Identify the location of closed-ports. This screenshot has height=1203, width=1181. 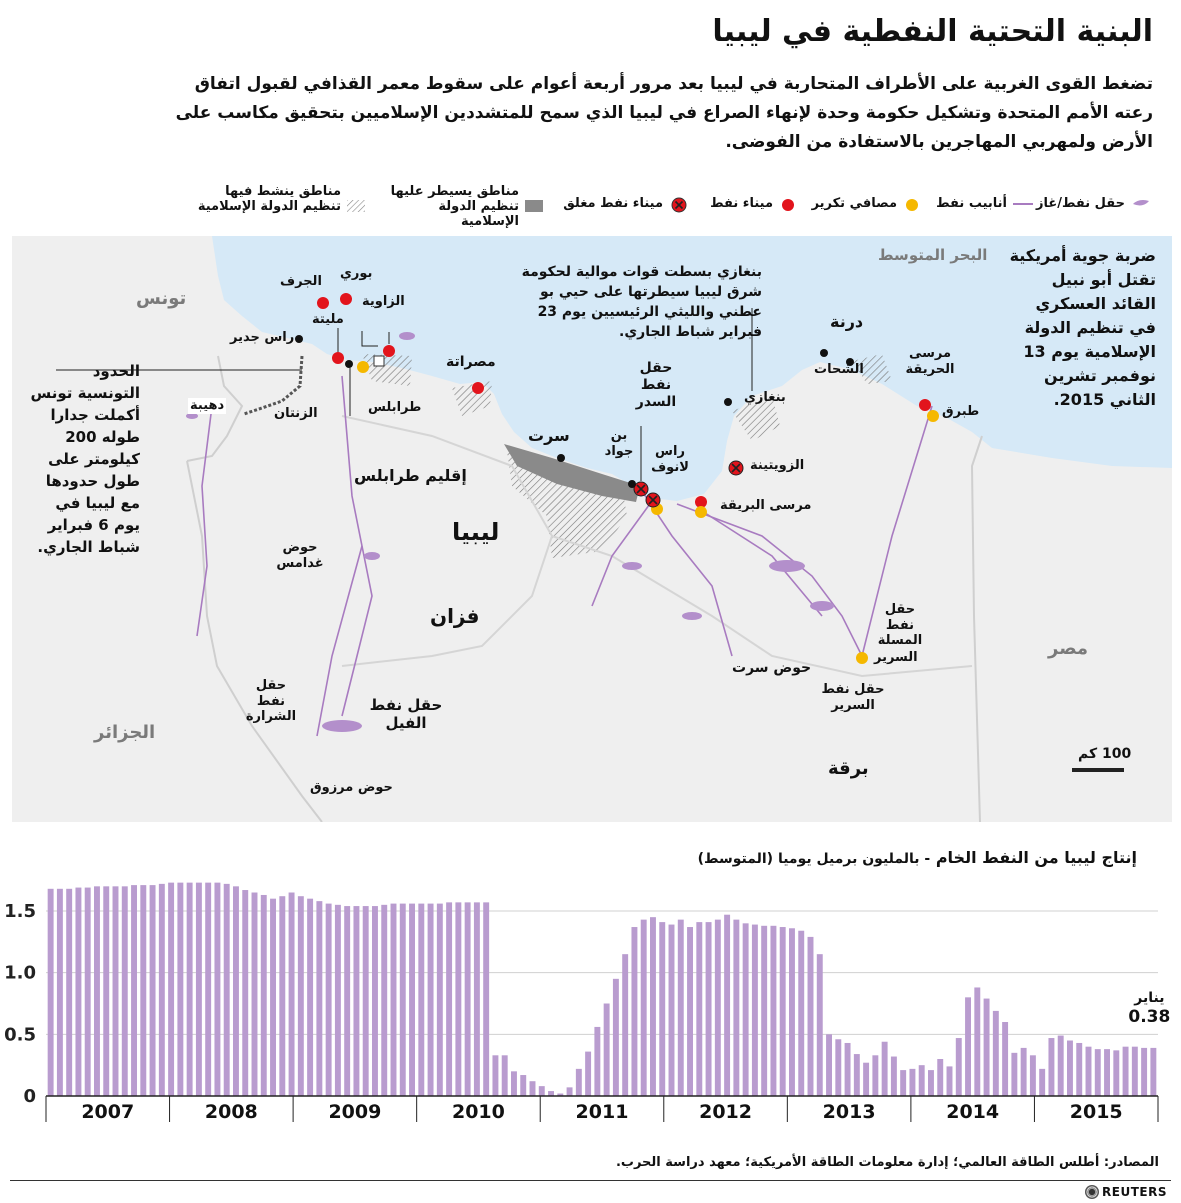
(688, 484).